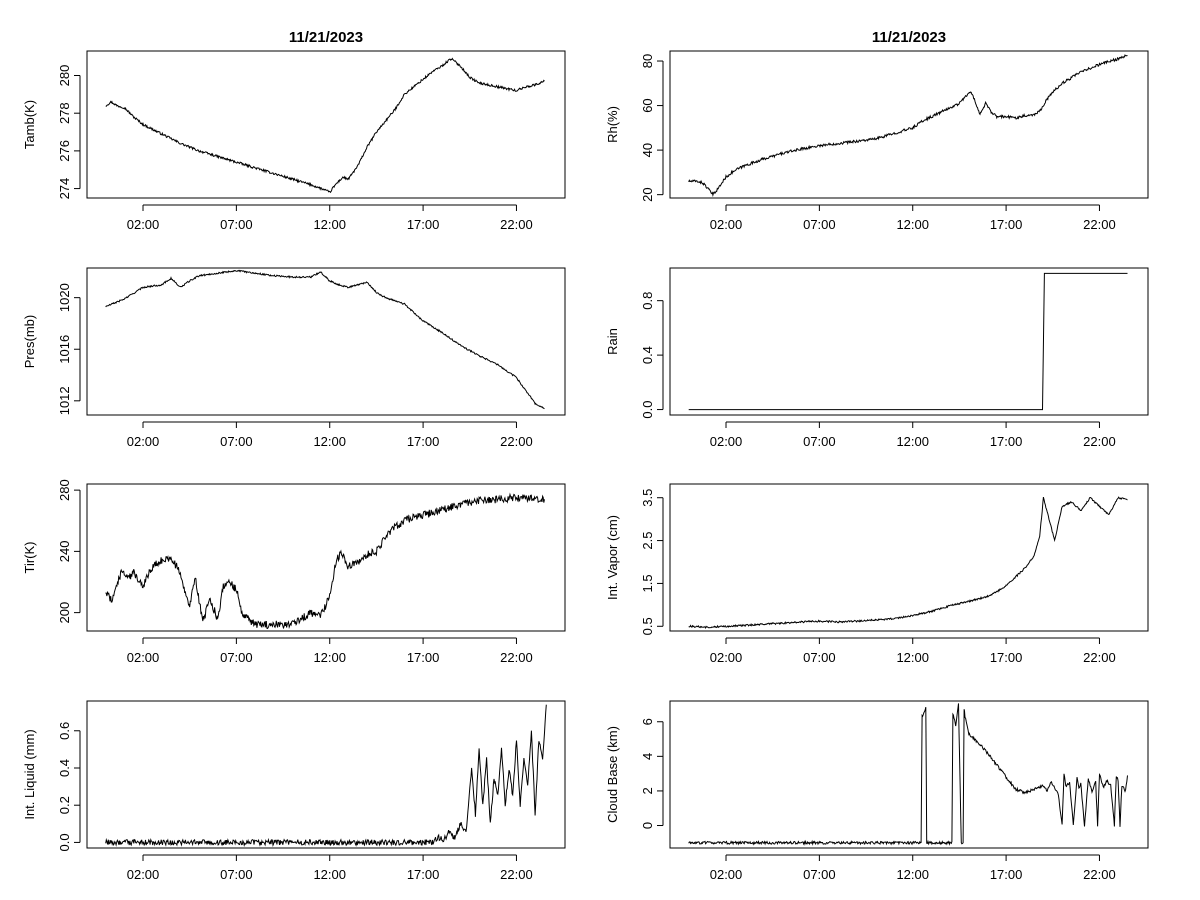  What do you see at coordinates (647, 721) in the screenshot?
I see `y-tick-label: 6` at bounding box center [647, 721].